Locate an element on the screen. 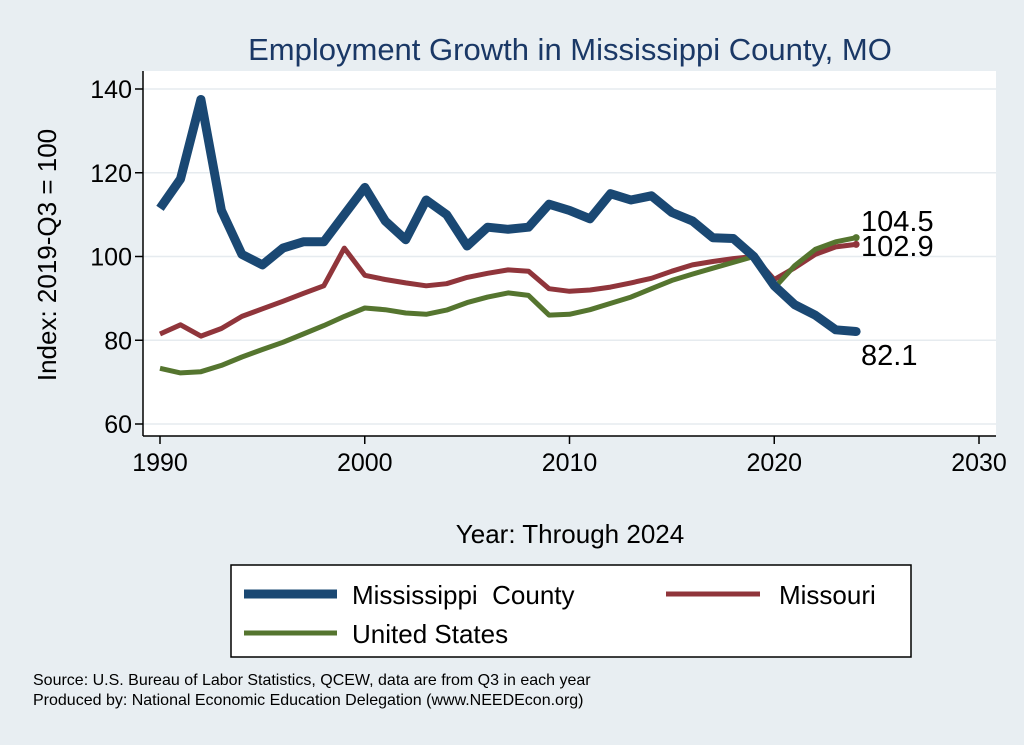 Image resolution: width=1024 pixels, height=745 pixels. tick-label-y-100: 100 is located at coordinates (111, 258).